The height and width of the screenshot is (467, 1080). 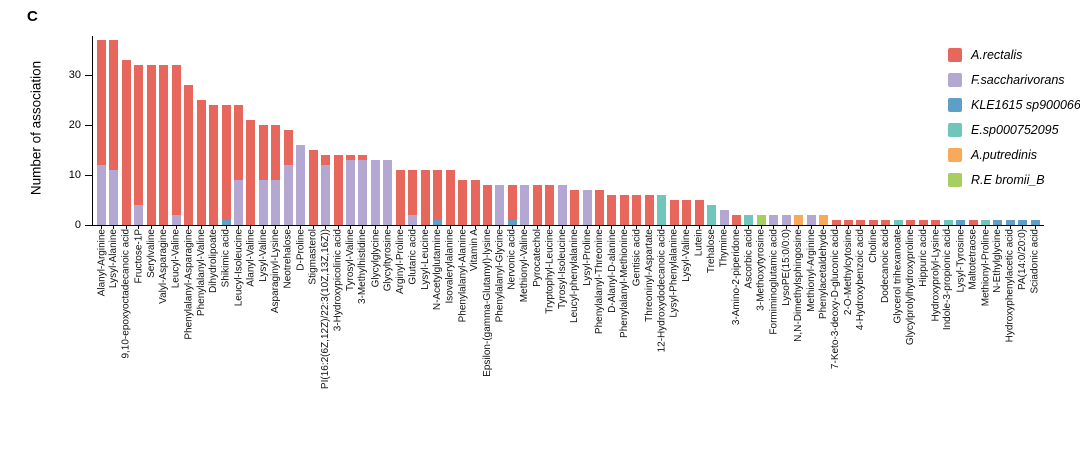 What do you see at coordinates (637, 258) in the screenshot?
I see `x-tick-label: Gentisic acid` at bounding box center [637, 258].